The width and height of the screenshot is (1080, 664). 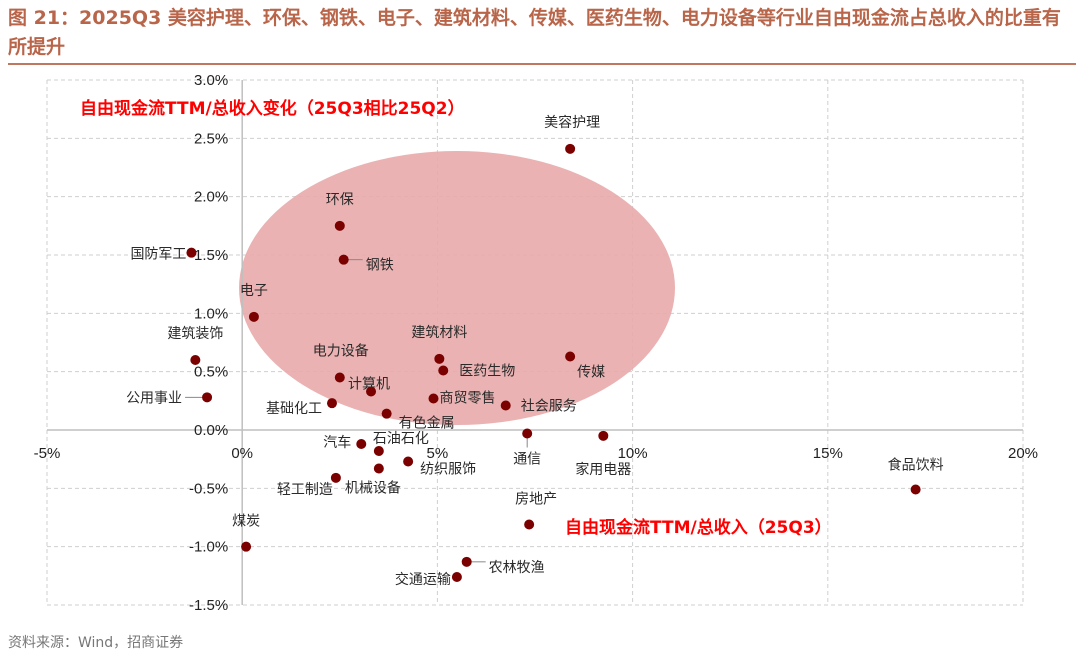 I want to click on data-label: 国防军工, so click(x=158, y=255).